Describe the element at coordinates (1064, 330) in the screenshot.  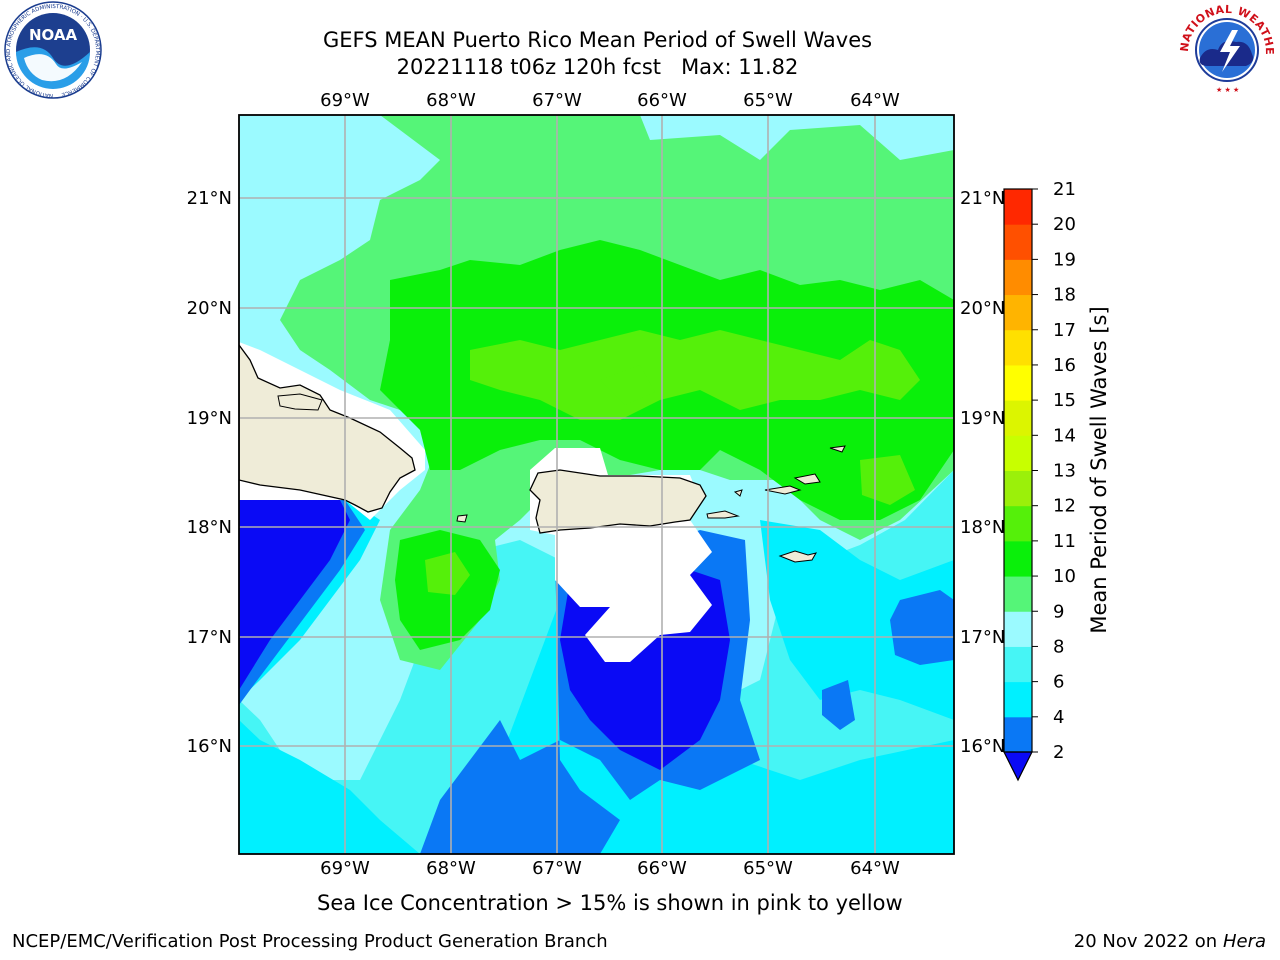
I see `colorbar-tick-label: 17` at that location.